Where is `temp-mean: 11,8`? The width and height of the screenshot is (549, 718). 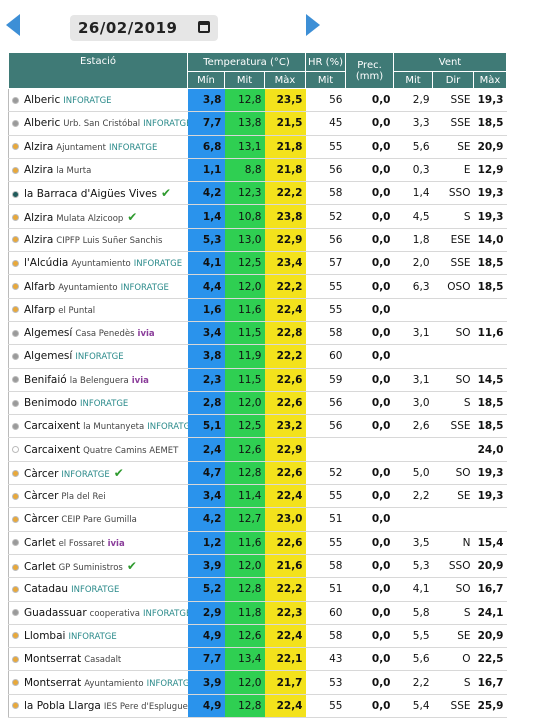
temp-mean: 11,8 is located at coordinates (244, 613).